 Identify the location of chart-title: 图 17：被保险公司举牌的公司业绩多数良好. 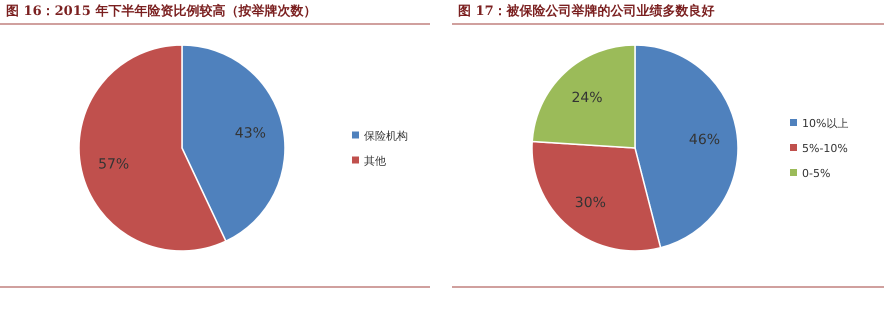
(586, 11).